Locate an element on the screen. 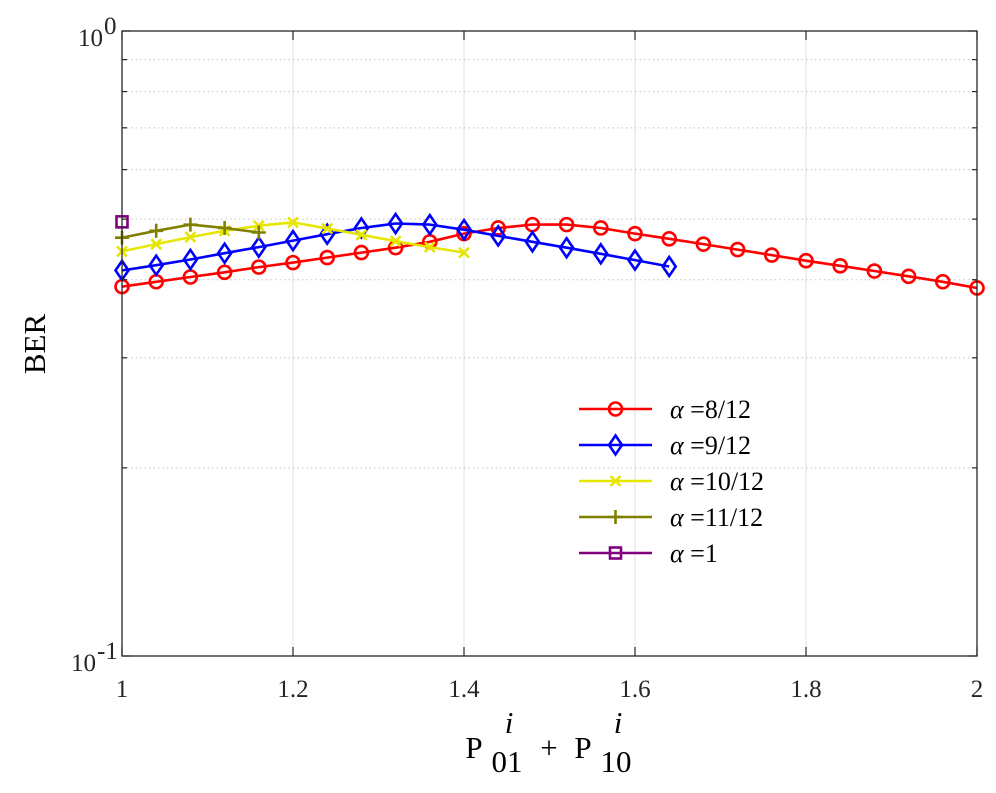 The image size is (996, 793). legend-value-0: =8/12 is located at coordinates (717, 409).